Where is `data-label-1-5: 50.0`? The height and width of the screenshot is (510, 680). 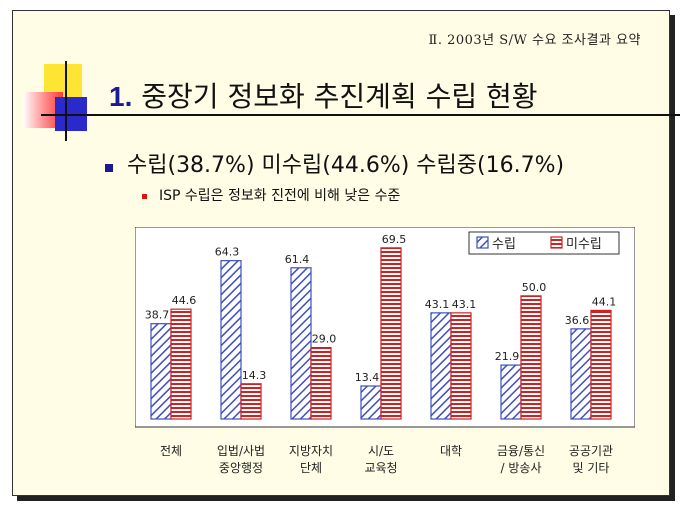 data-label-1-5: 50.0 is located at coordinates (534, 287).